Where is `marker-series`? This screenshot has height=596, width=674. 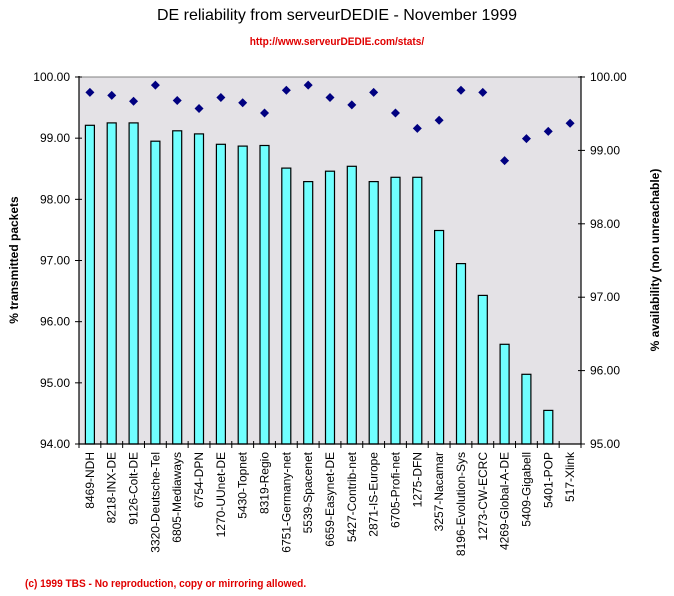
marker-series is located at coordinates (330, 123).